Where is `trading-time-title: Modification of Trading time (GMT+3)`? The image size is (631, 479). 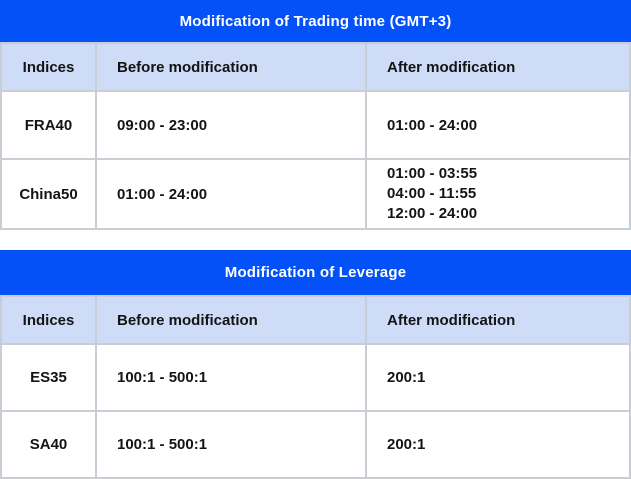
trading-time-title: Modification of Trading time (GMT+3) is located at coordinates (315, 21).